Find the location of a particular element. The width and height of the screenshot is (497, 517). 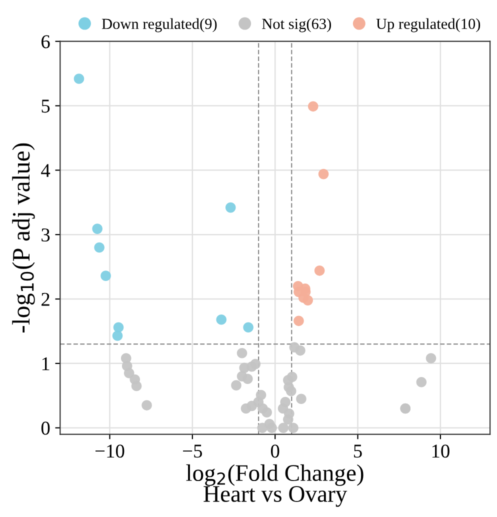

y-tick-label: 5 is located at coordinates (46, 106).